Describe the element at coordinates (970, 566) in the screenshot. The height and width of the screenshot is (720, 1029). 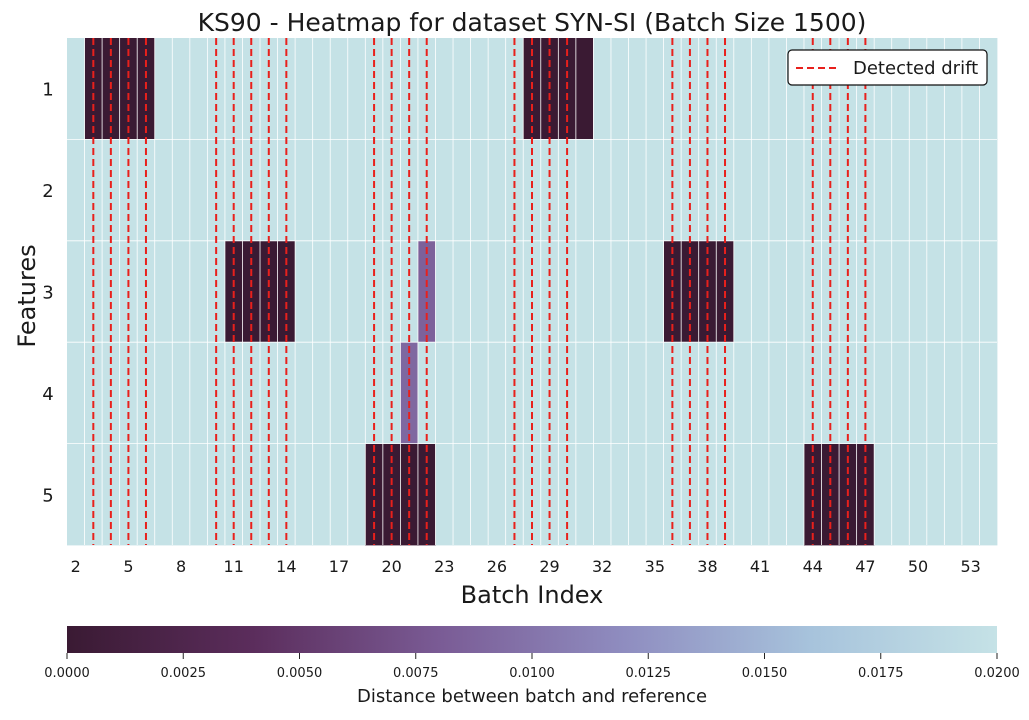
I see `x-tick-label: 53` at that location.